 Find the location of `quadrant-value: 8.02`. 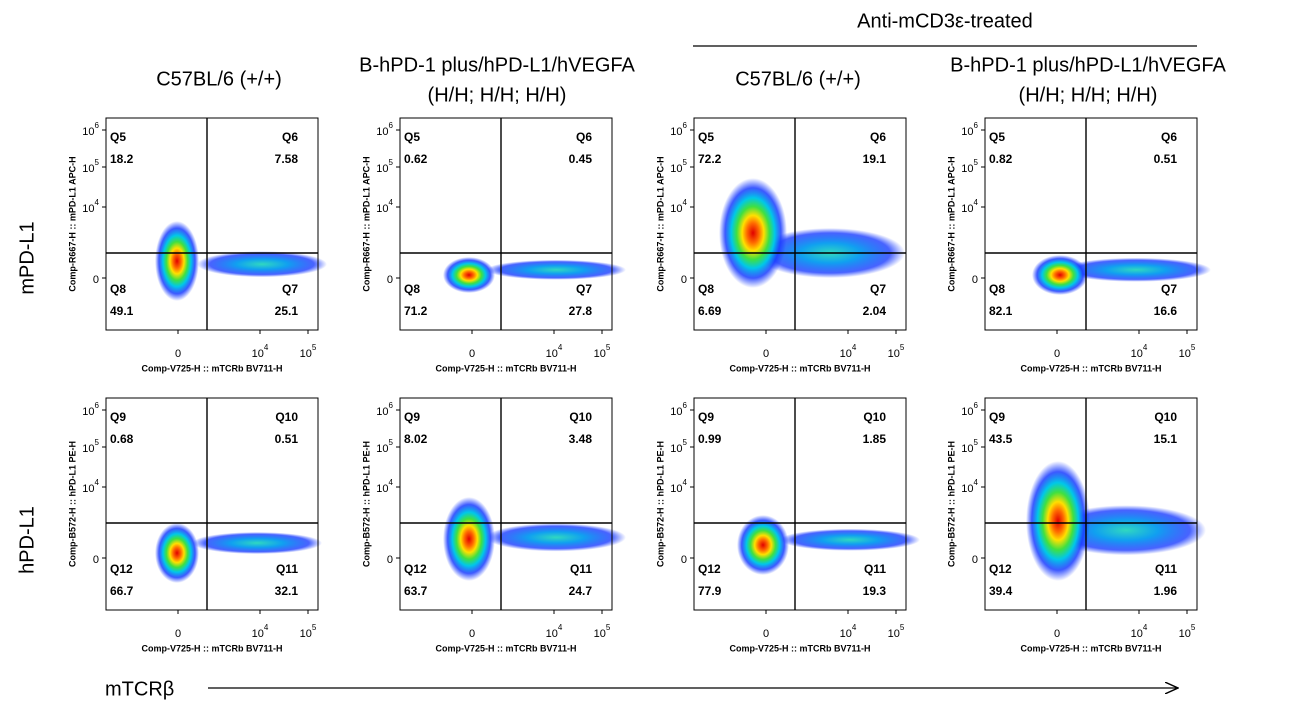

quadrant-value: 8.02 is located at coordinates (416, 439).